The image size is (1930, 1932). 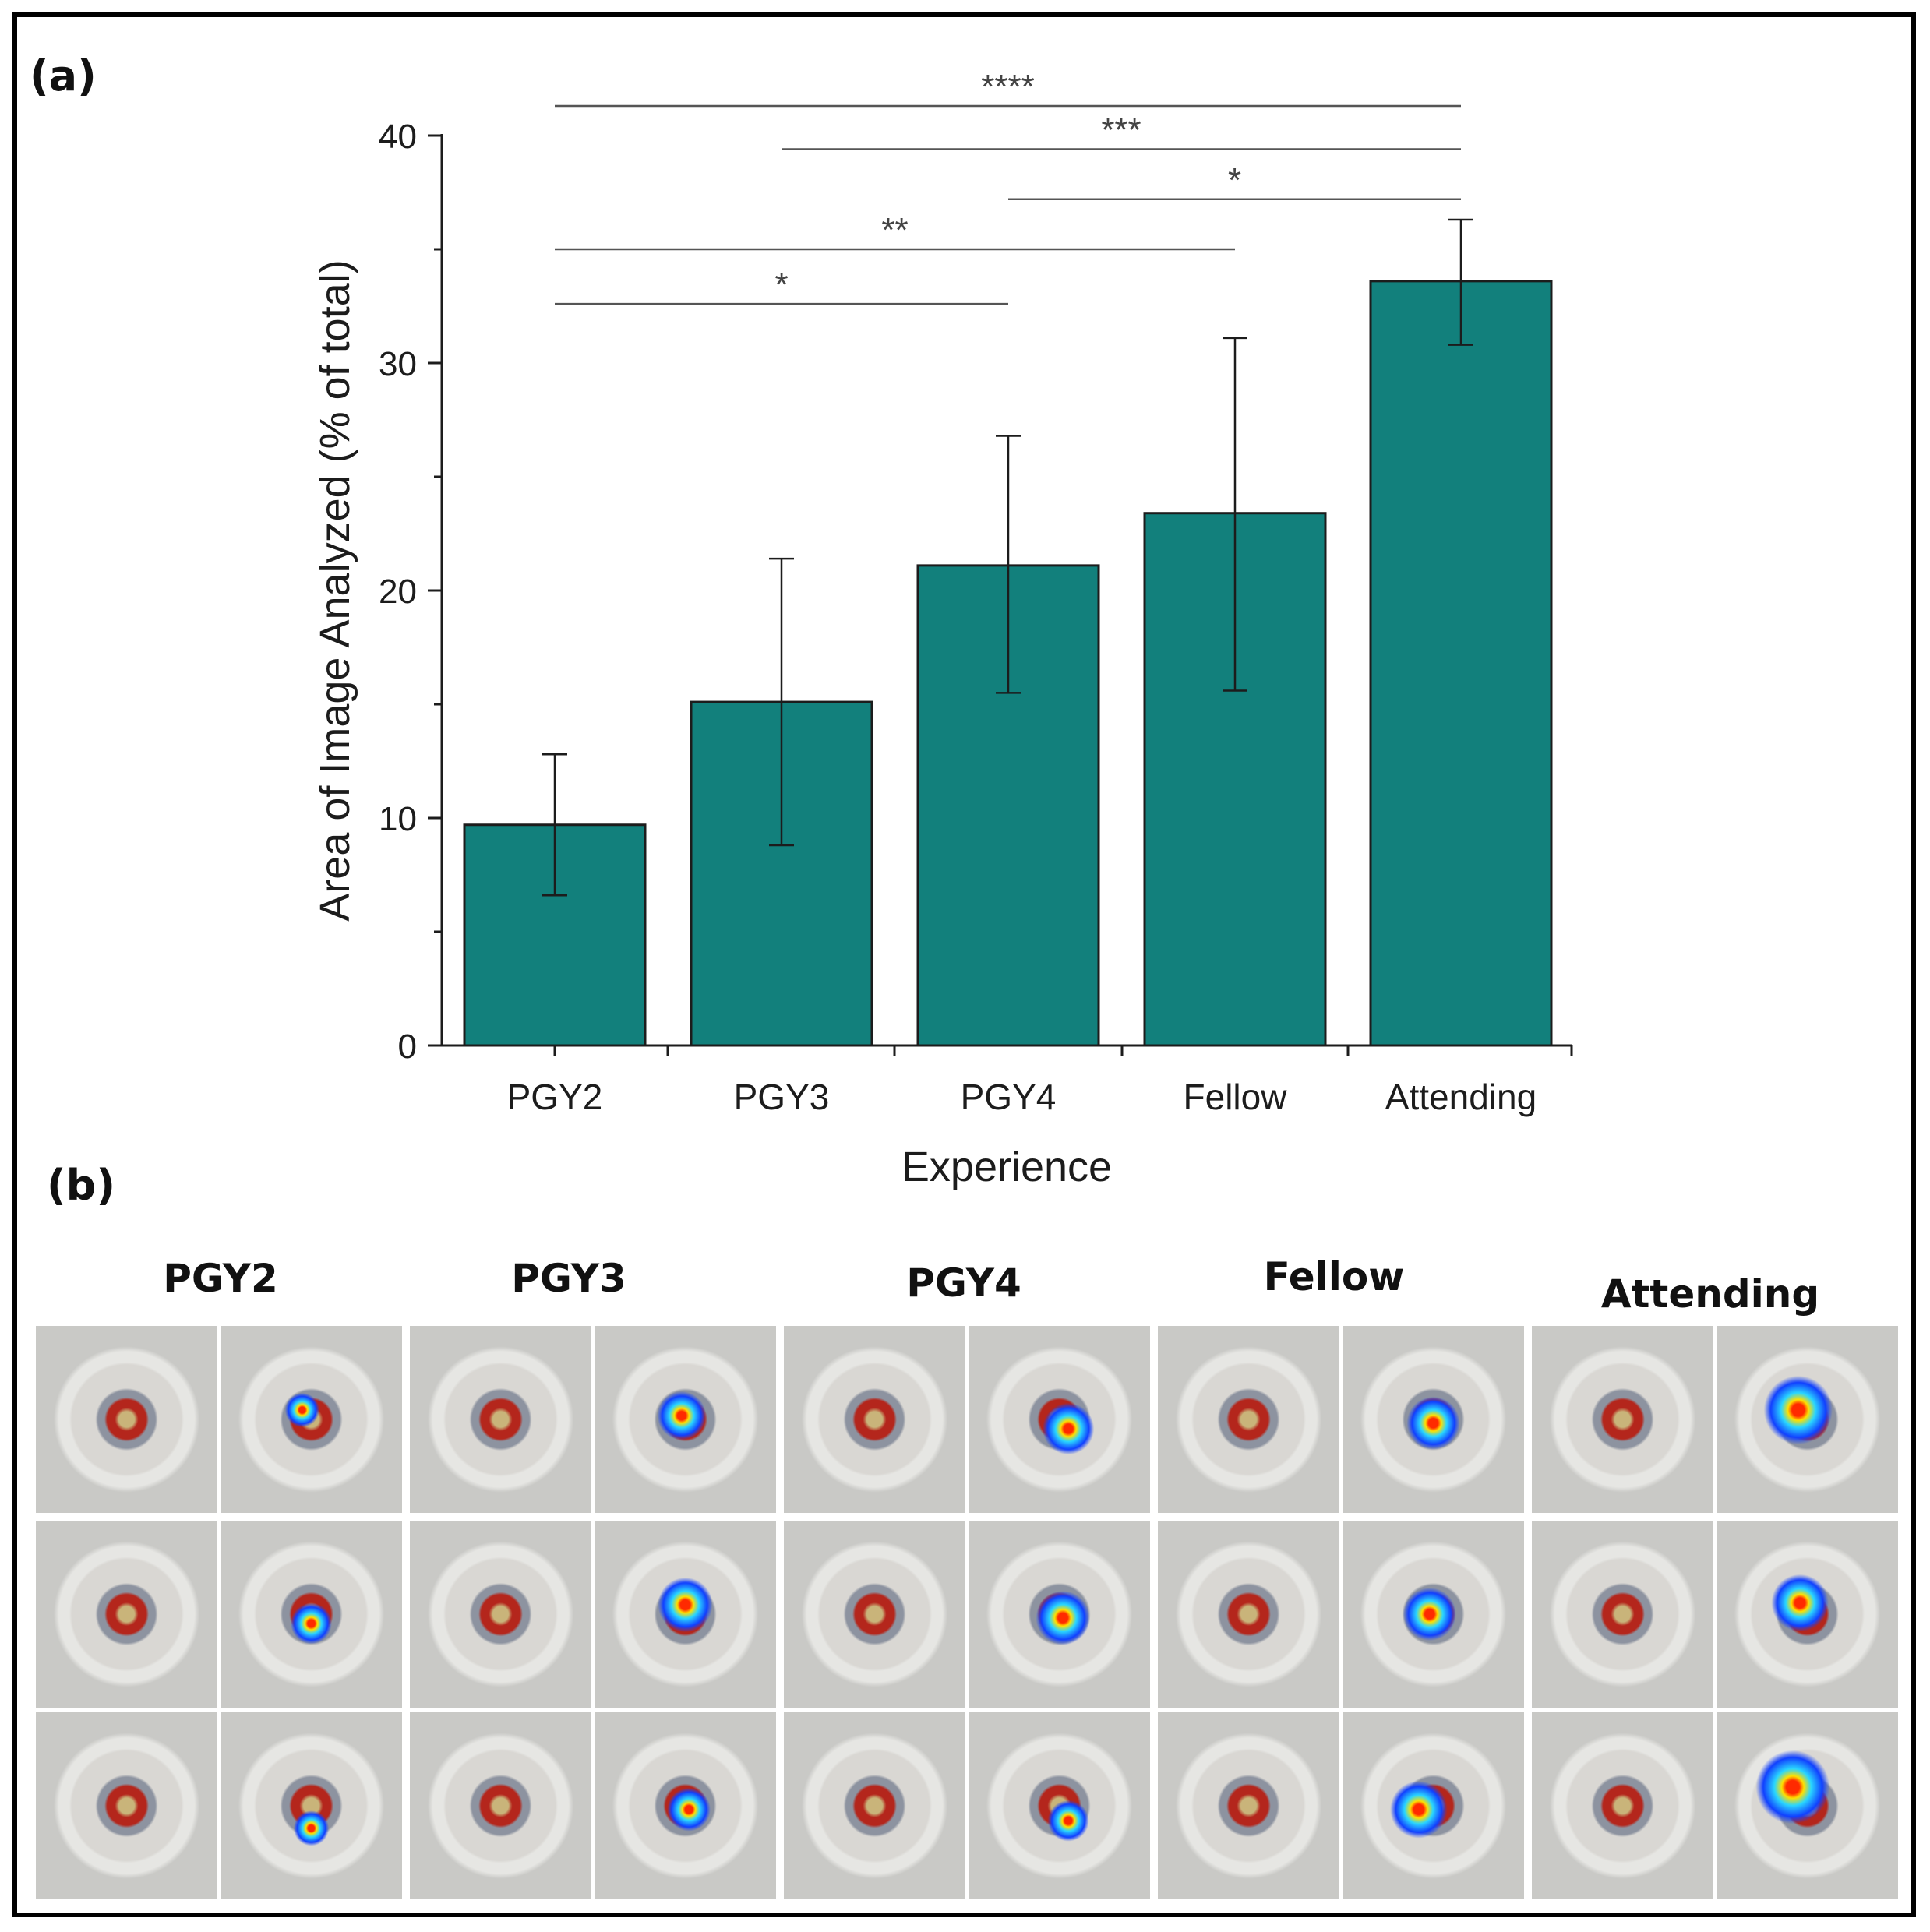 What do you see at coordinates (568, 1279) in the screenshot?
I see `column-title-pgy3: PGY3` at bounding box center [568, 1279].